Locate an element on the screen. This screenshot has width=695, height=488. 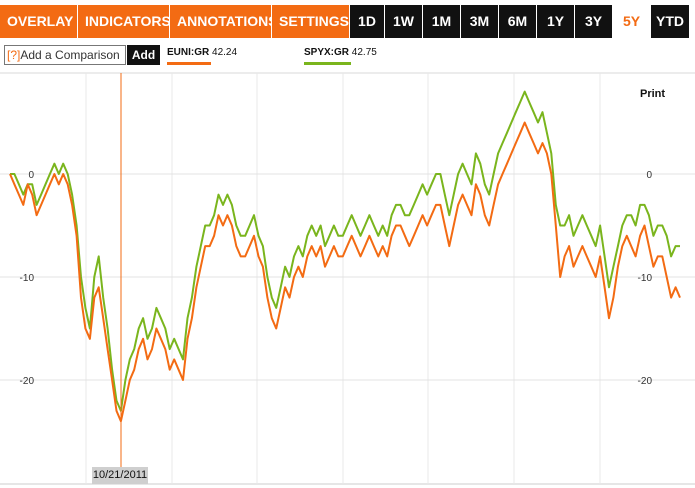
range-3m-button: 3M is located at coordinates (479, 21).